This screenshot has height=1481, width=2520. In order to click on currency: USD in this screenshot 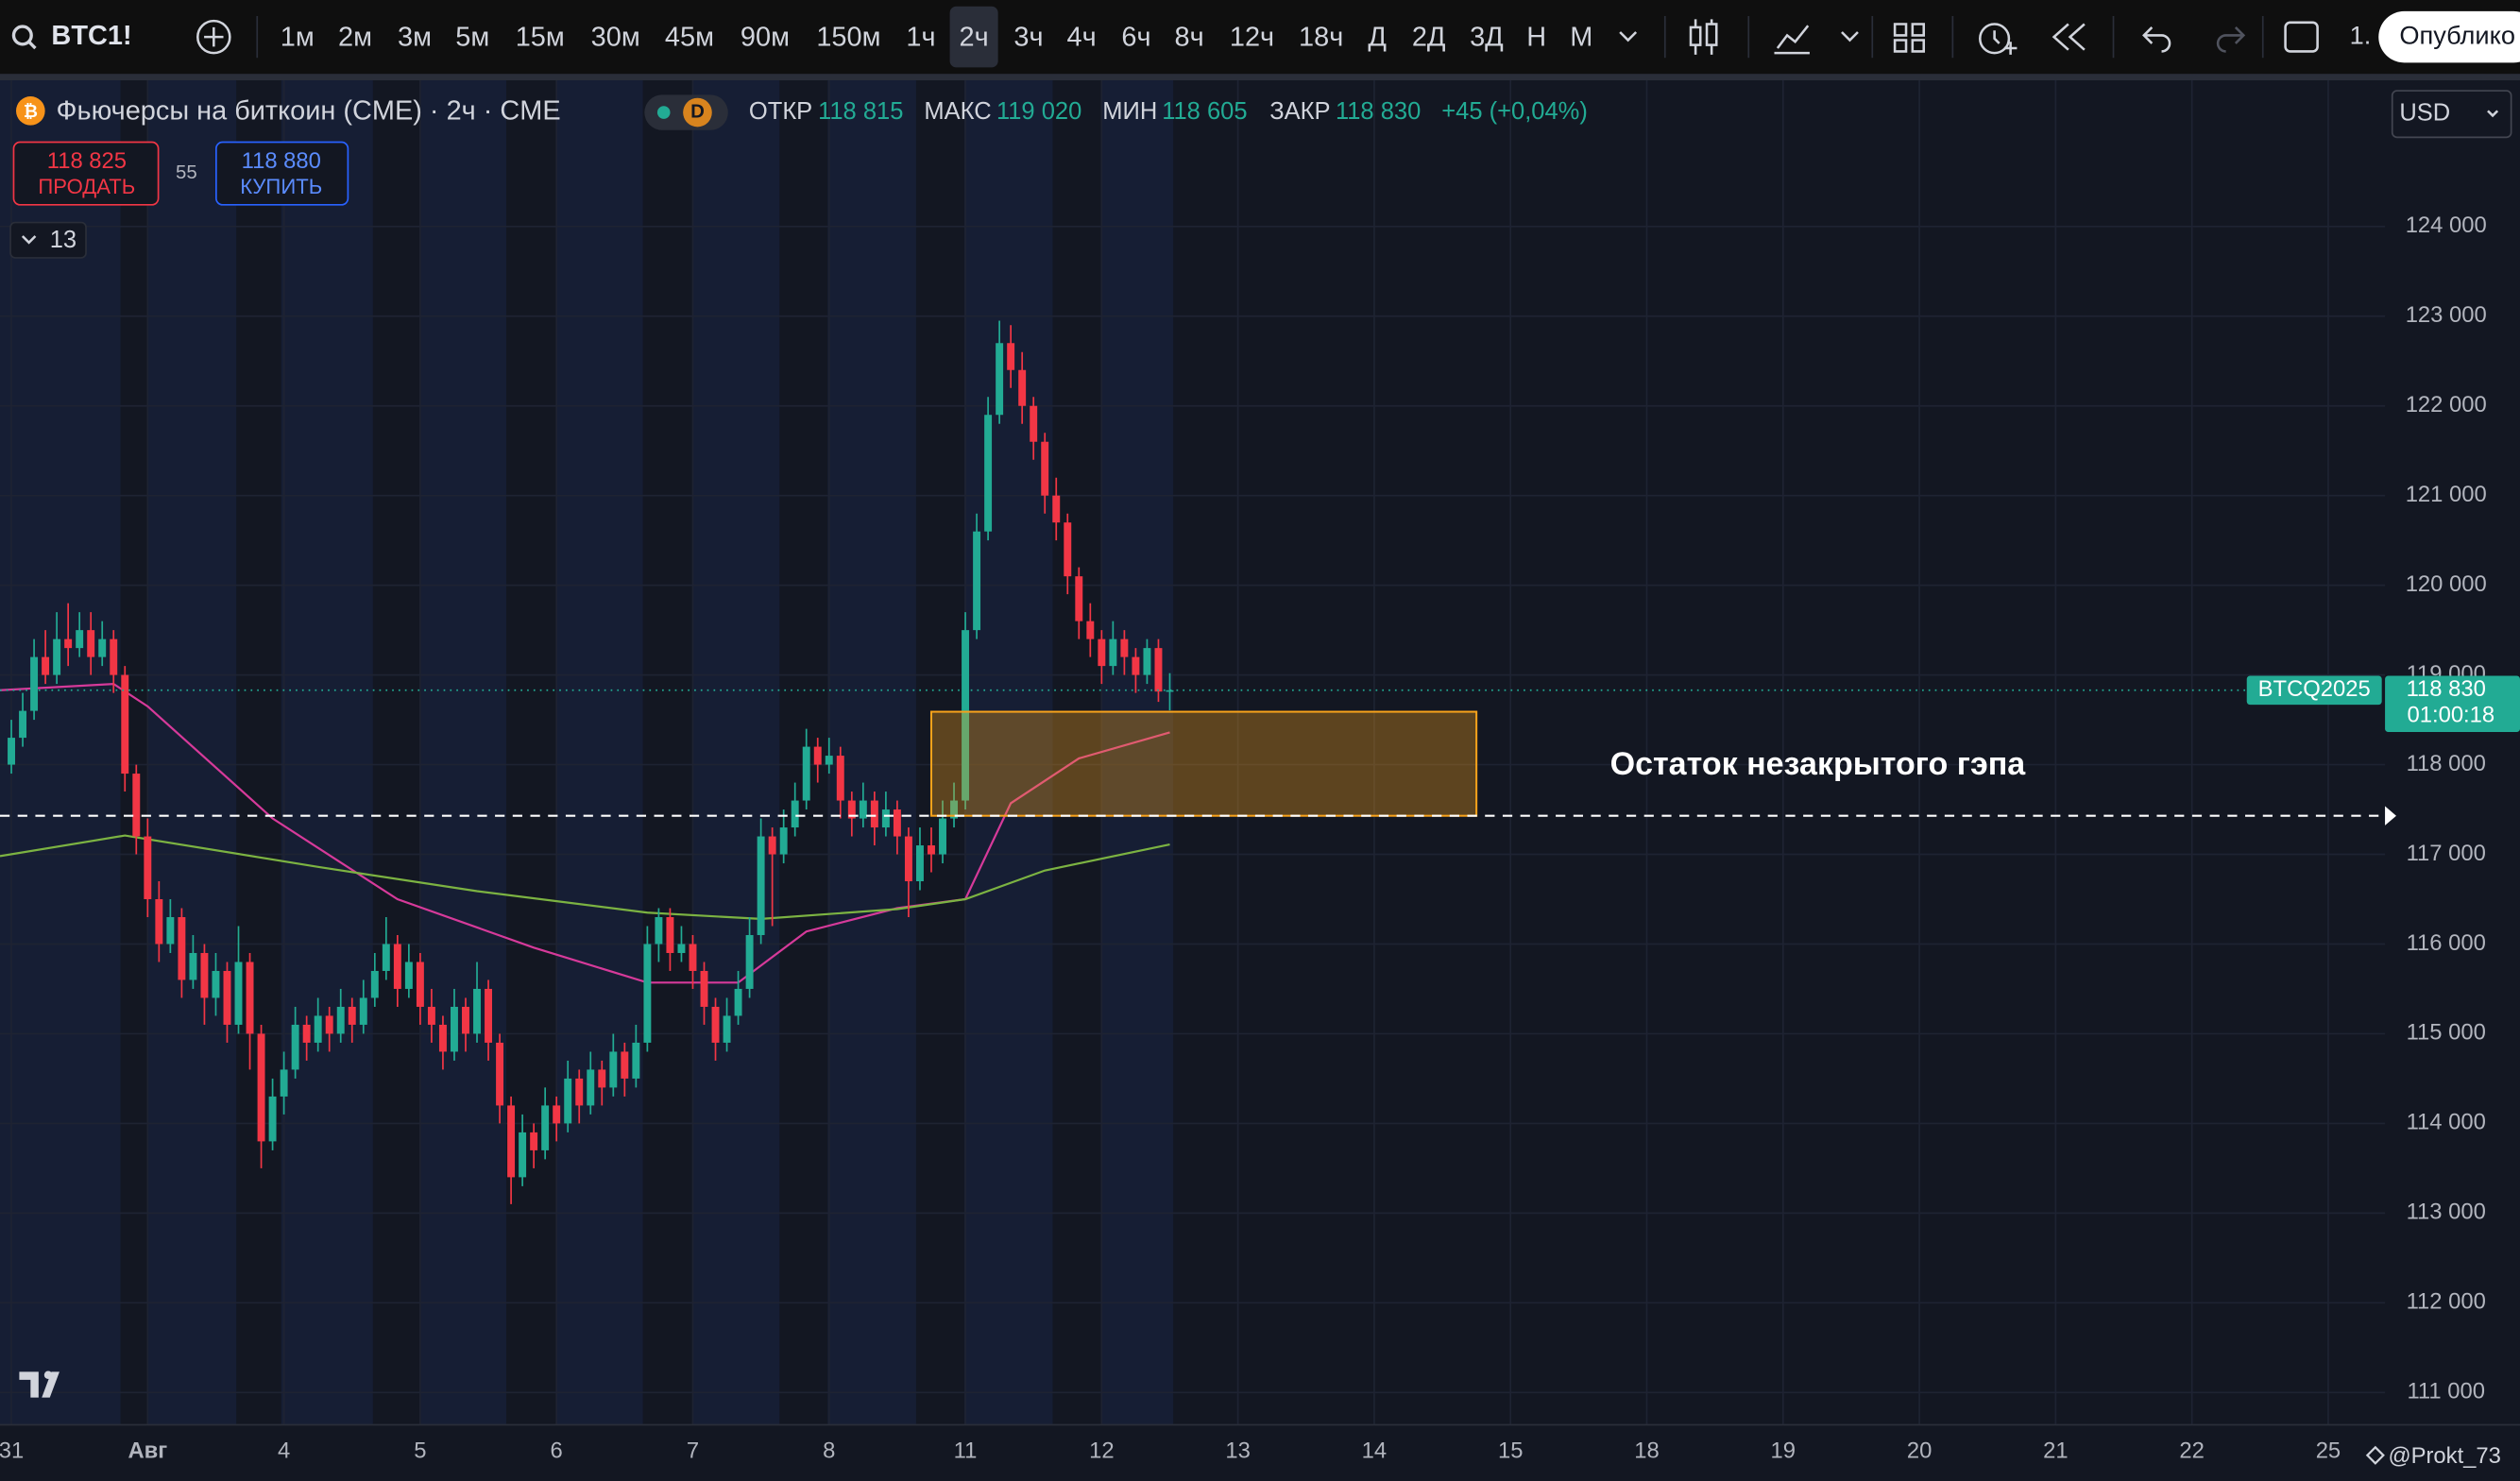, I will do `click(2425, 112)`.